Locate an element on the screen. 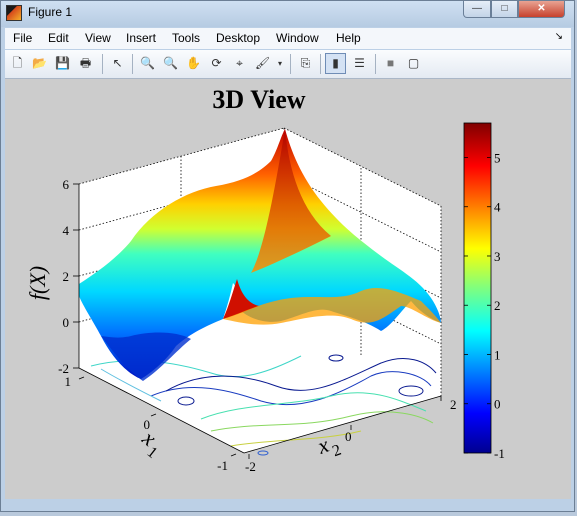 The image size is (577, 516). colorbar-tick-label: 4 is located at coordinates (497, 207).